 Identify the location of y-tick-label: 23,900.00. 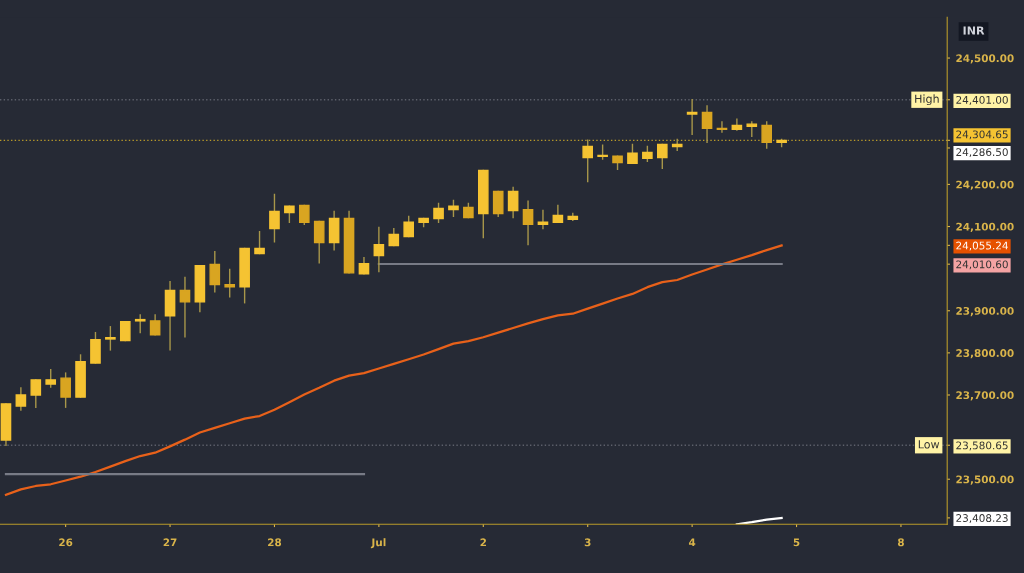
(985, 311).